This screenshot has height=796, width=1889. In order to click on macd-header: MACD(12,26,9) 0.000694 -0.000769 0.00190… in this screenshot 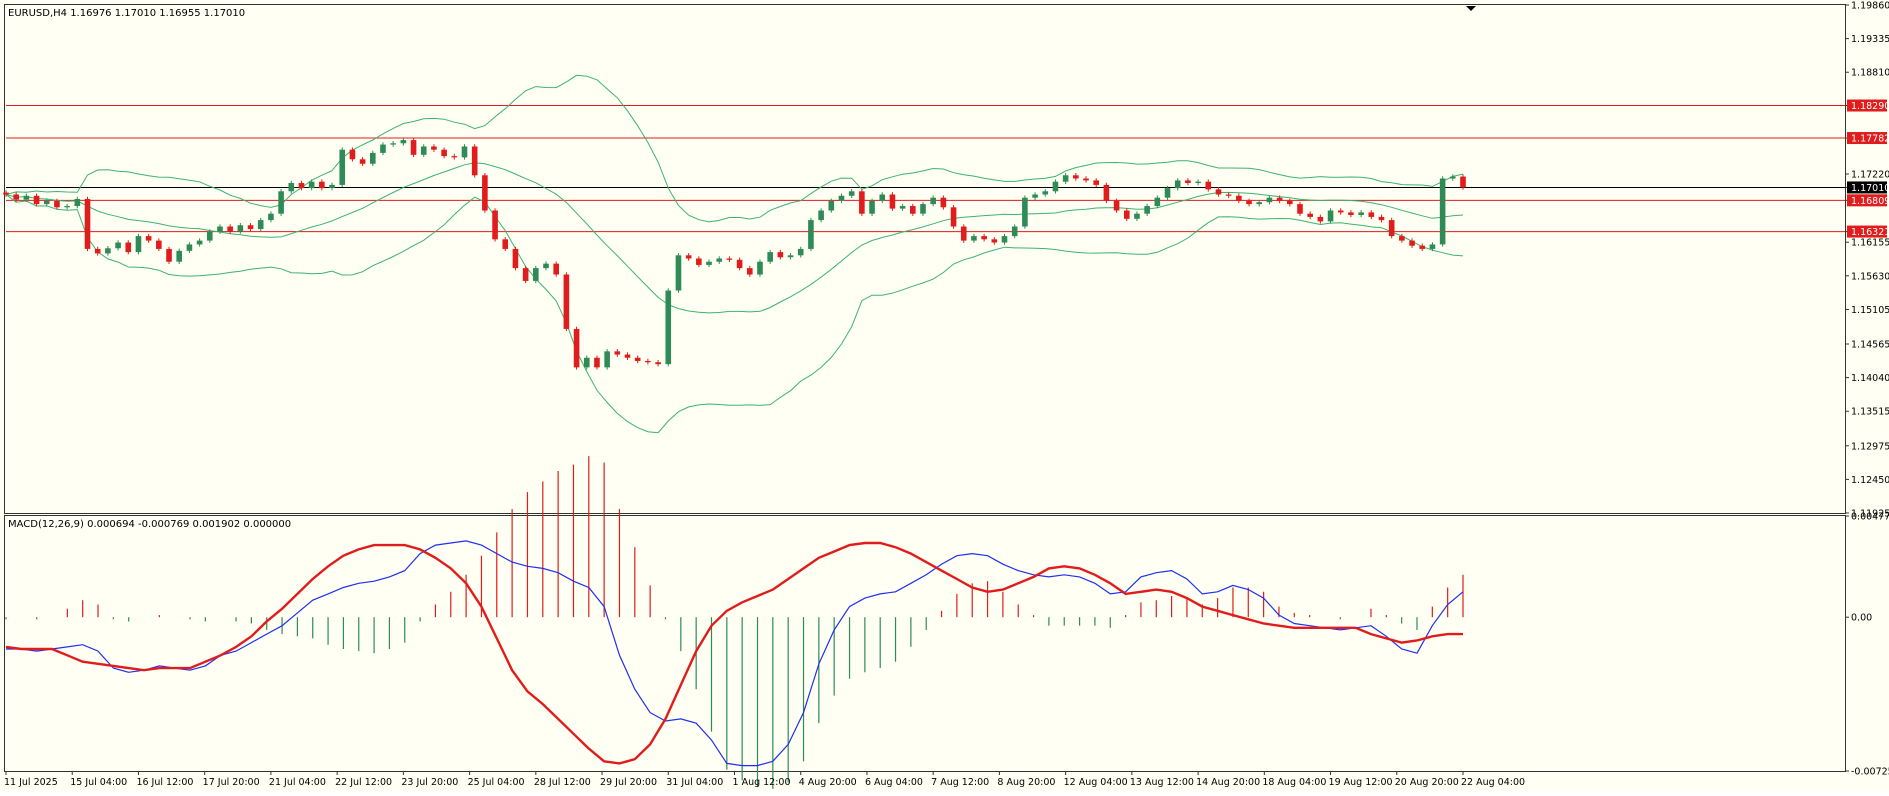, I will do `click(149, 524)`.